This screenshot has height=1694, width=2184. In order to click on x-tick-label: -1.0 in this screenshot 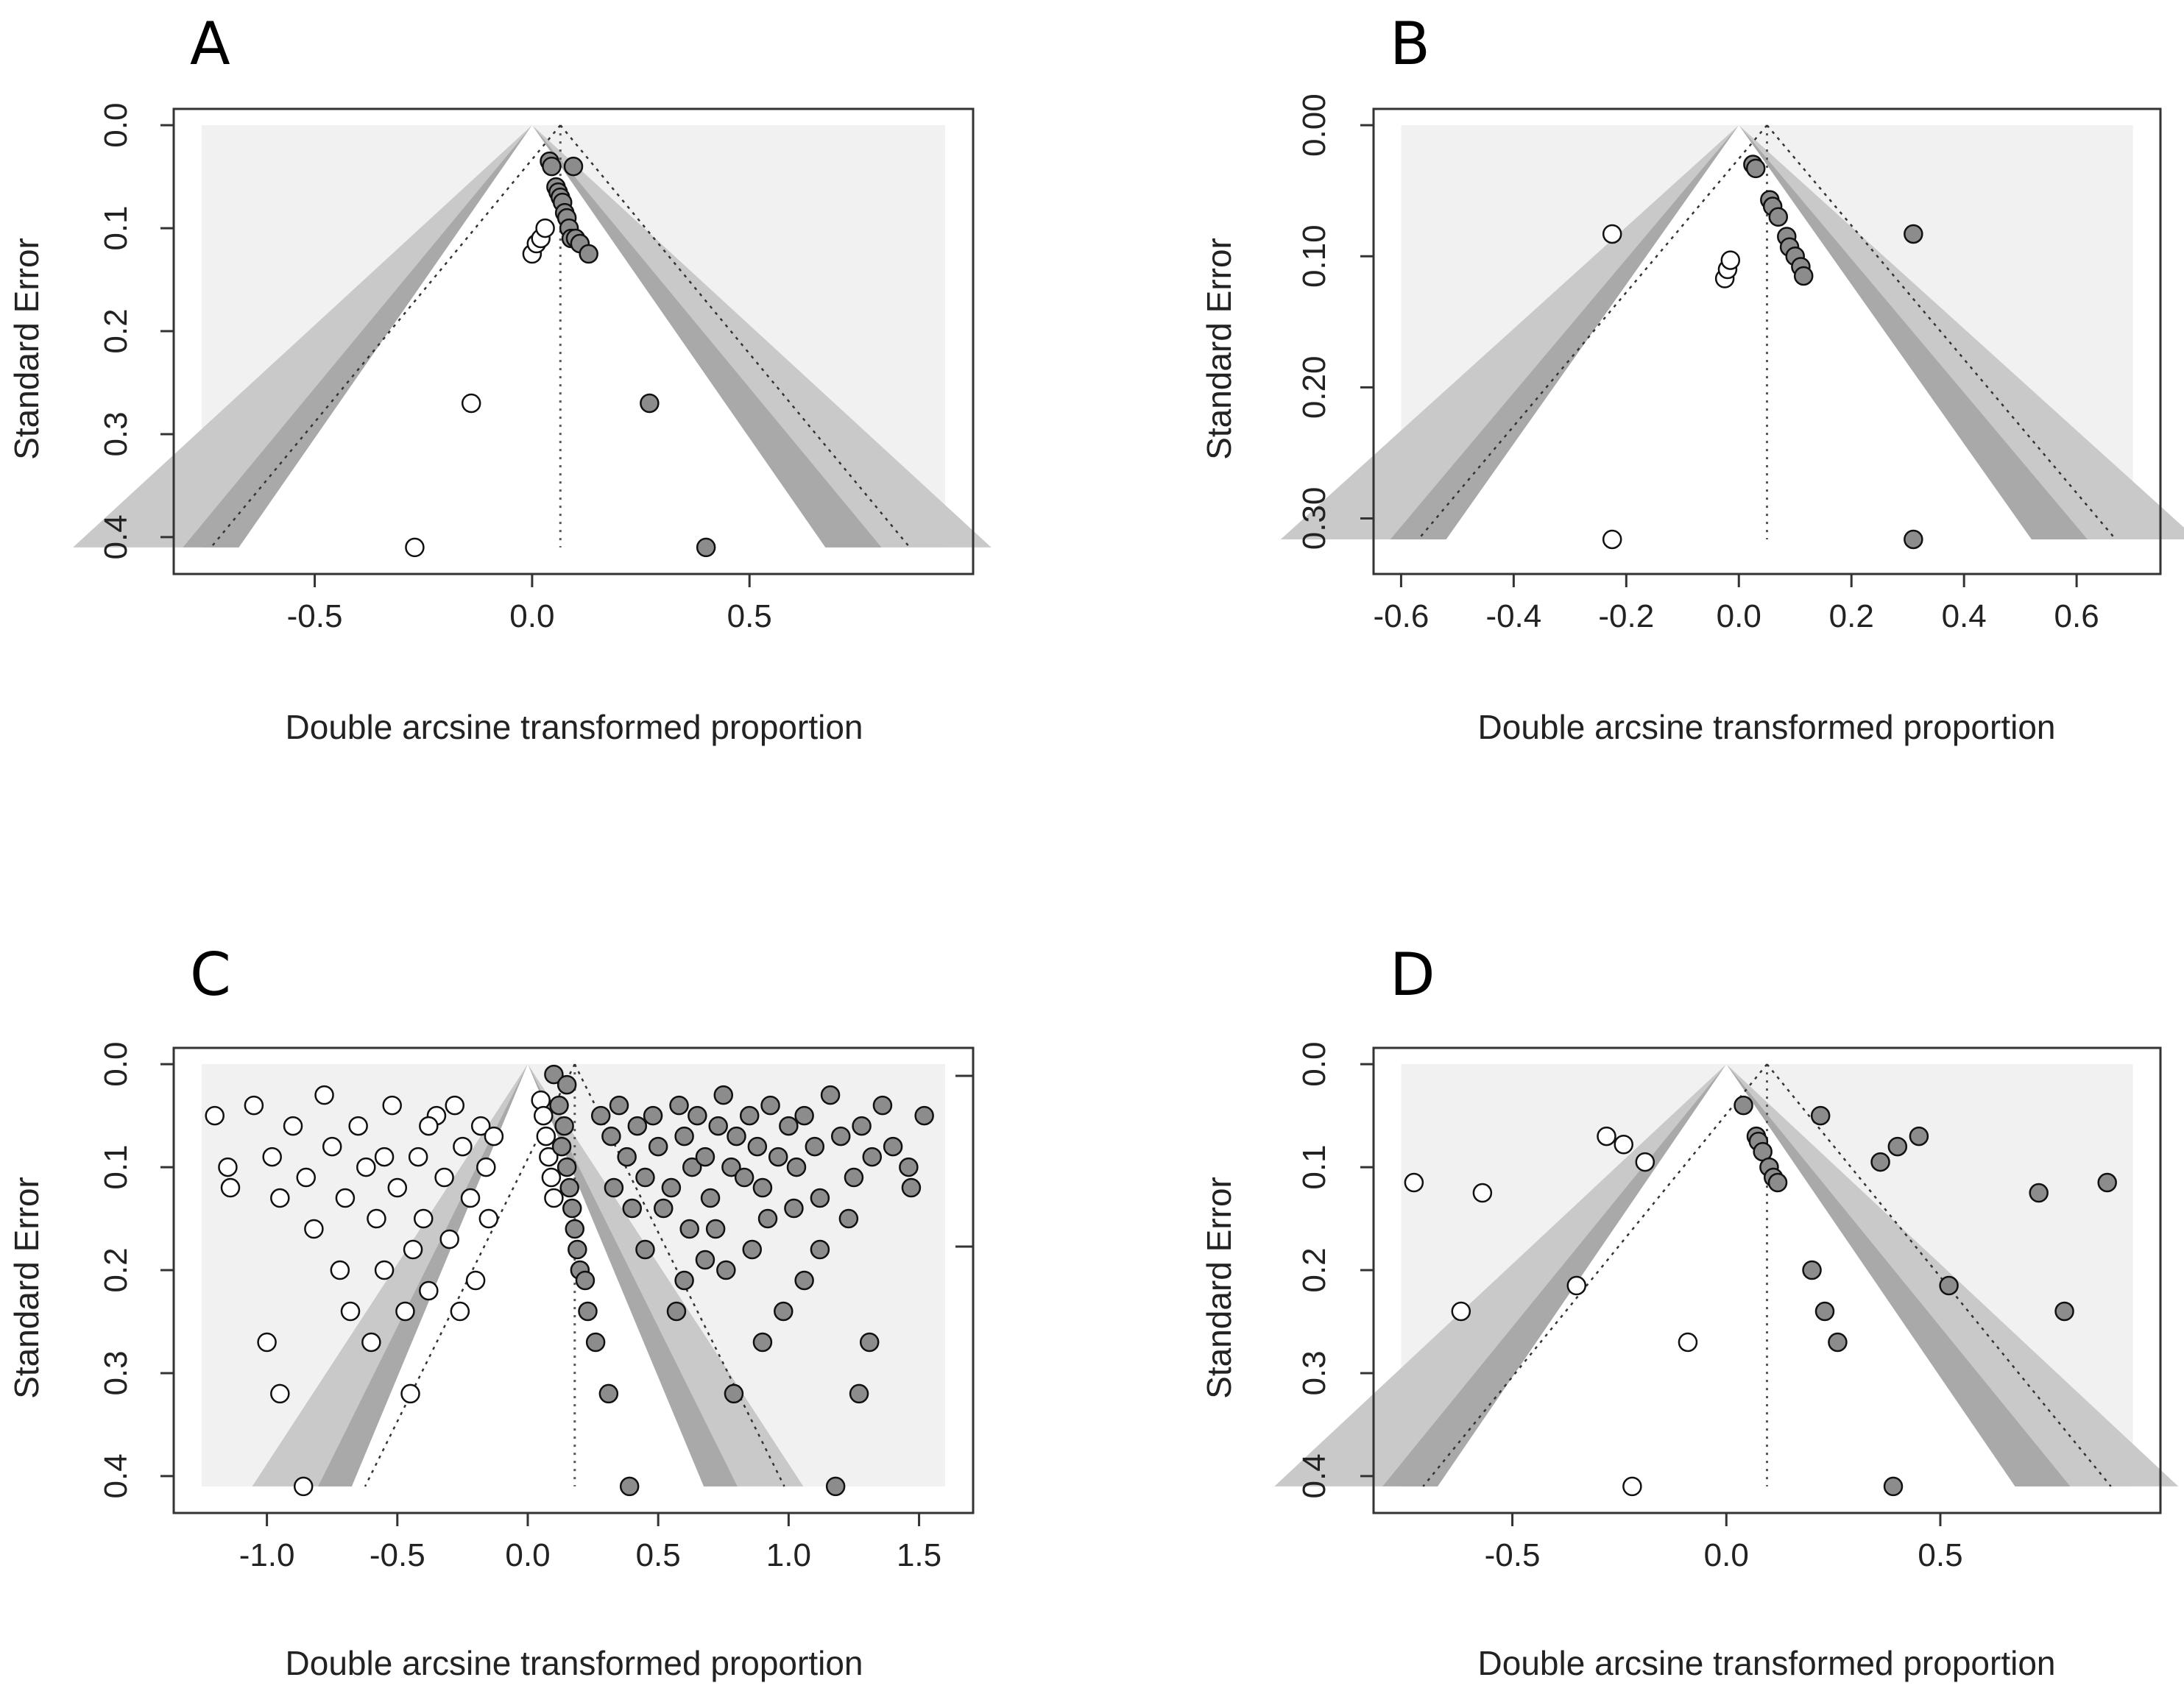, I will do `click(267, 1555)`.